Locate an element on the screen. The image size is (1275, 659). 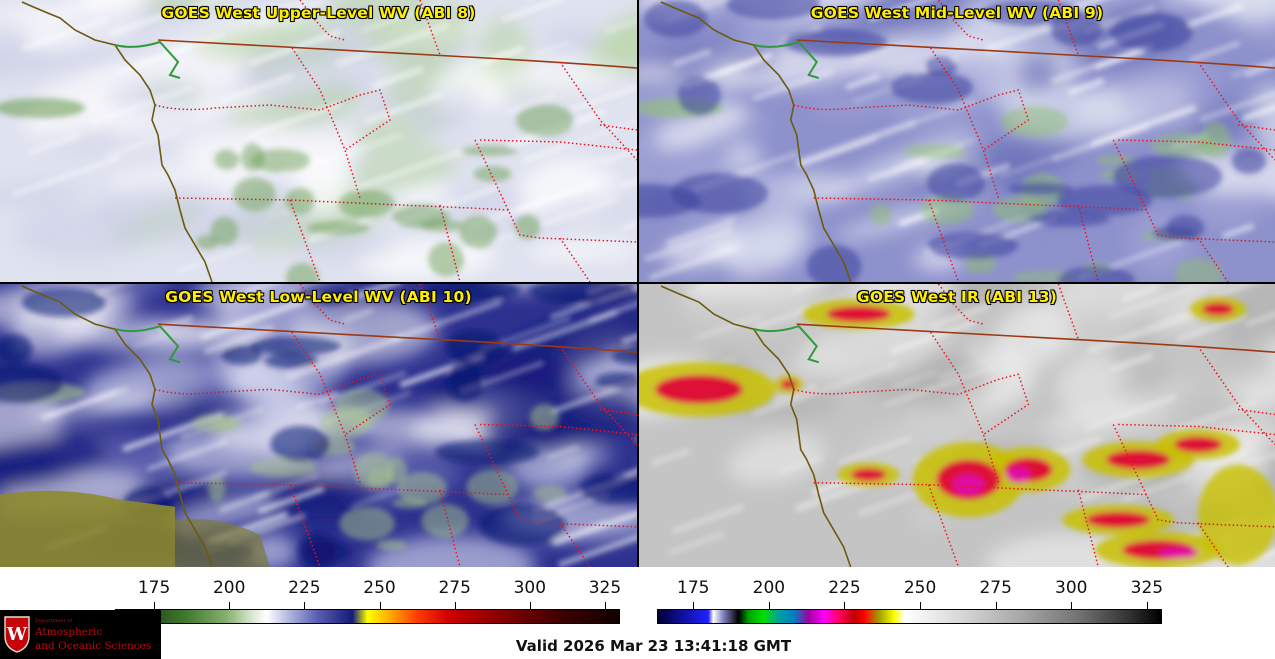
colorbar-water-vapor: 175 200 225 250 275 300 325 is located at coordinates (368, 603).